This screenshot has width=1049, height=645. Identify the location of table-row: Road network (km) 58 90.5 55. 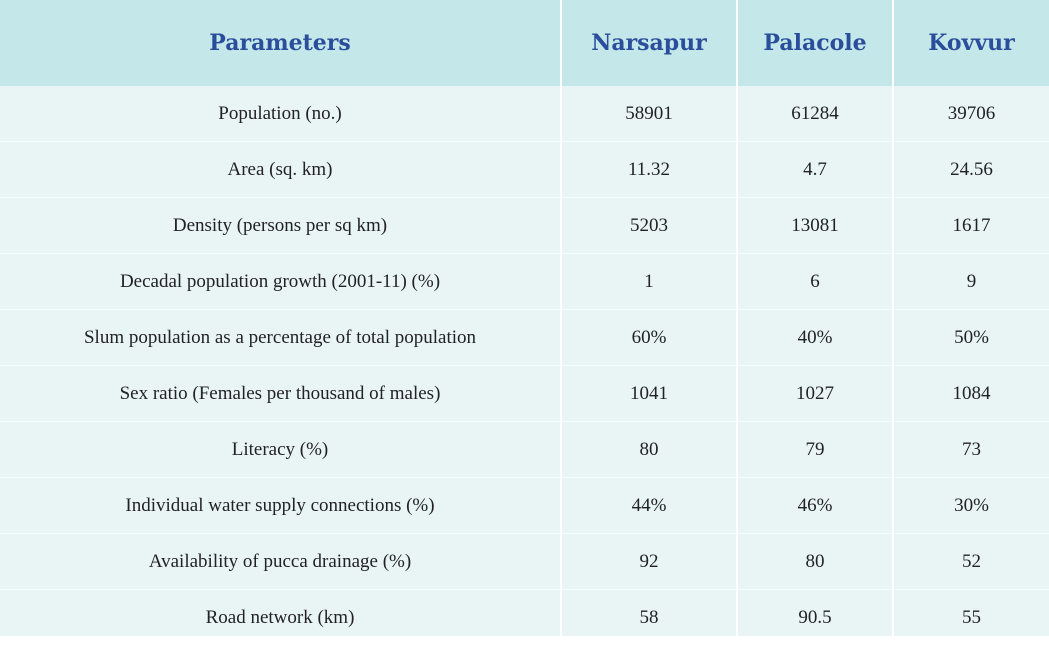
(524, 617).